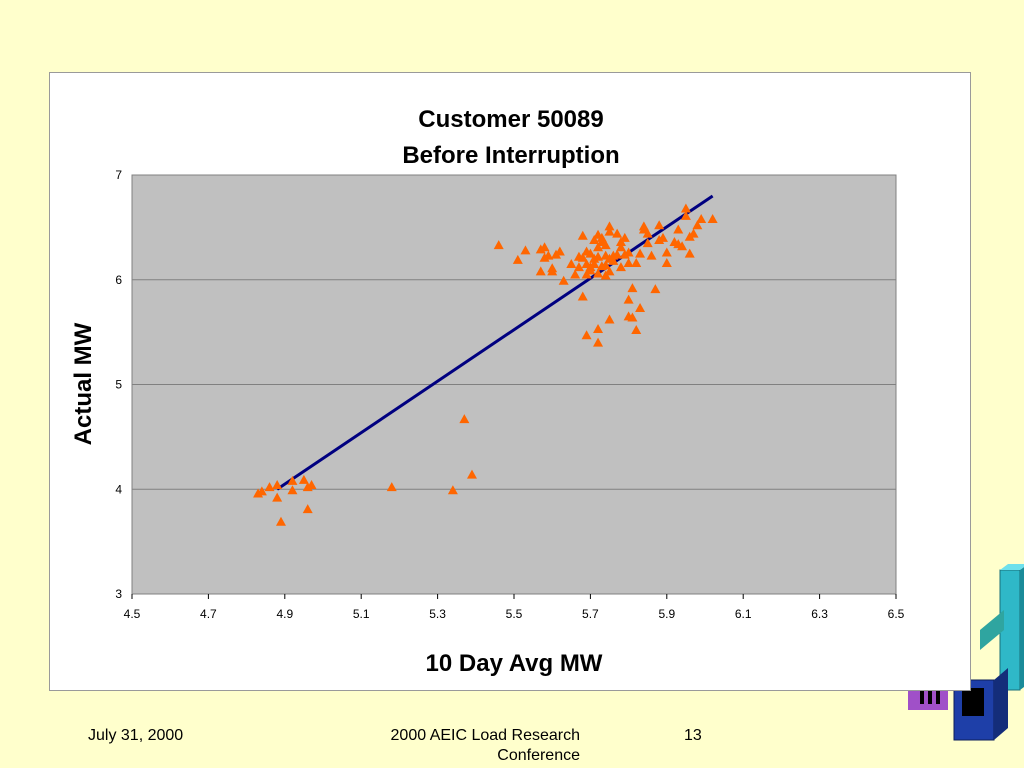 The height and width of the screenshot is (768, 1024). I want to click on y-tick-label: 4, so click(118, 489).